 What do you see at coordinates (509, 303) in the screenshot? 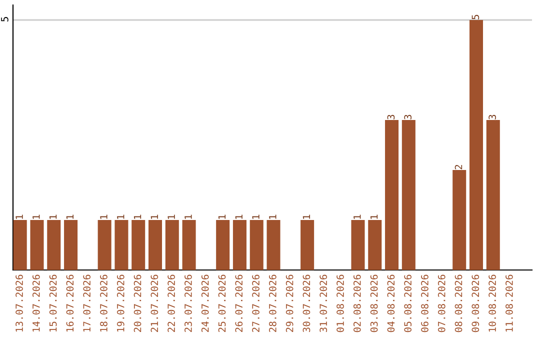
I see `x-tick-label: 11.08.2026` at bounding box center [509, 303].